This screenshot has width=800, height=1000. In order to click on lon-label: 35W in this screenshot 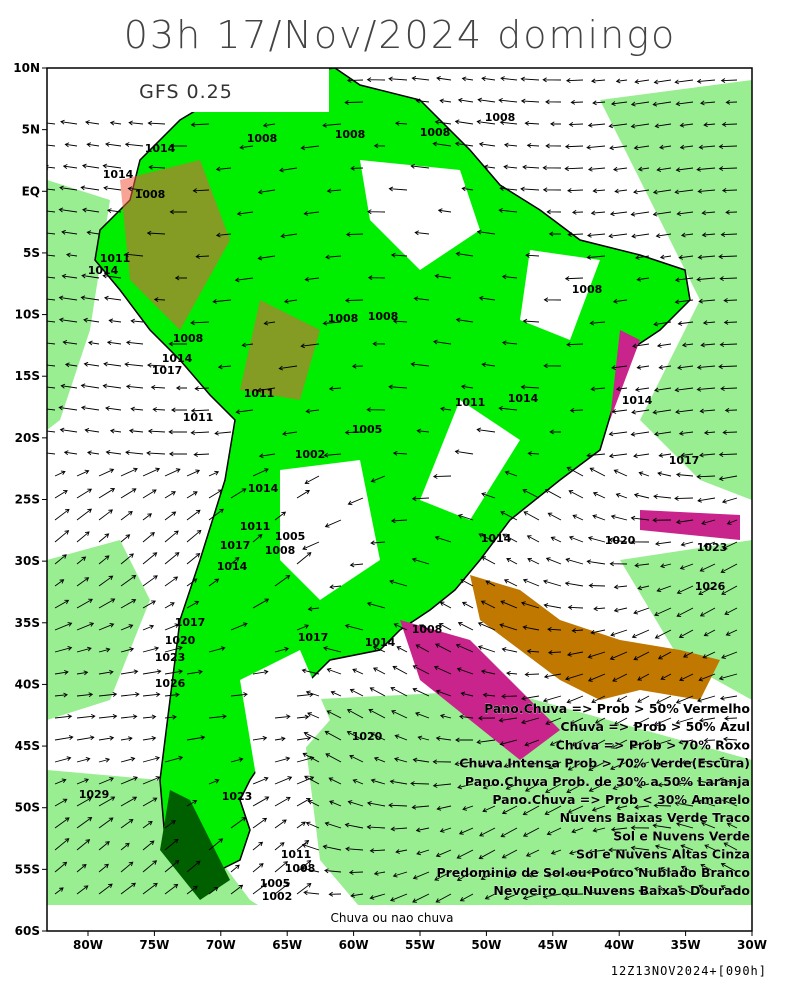, I will do `click(686, 945)`.